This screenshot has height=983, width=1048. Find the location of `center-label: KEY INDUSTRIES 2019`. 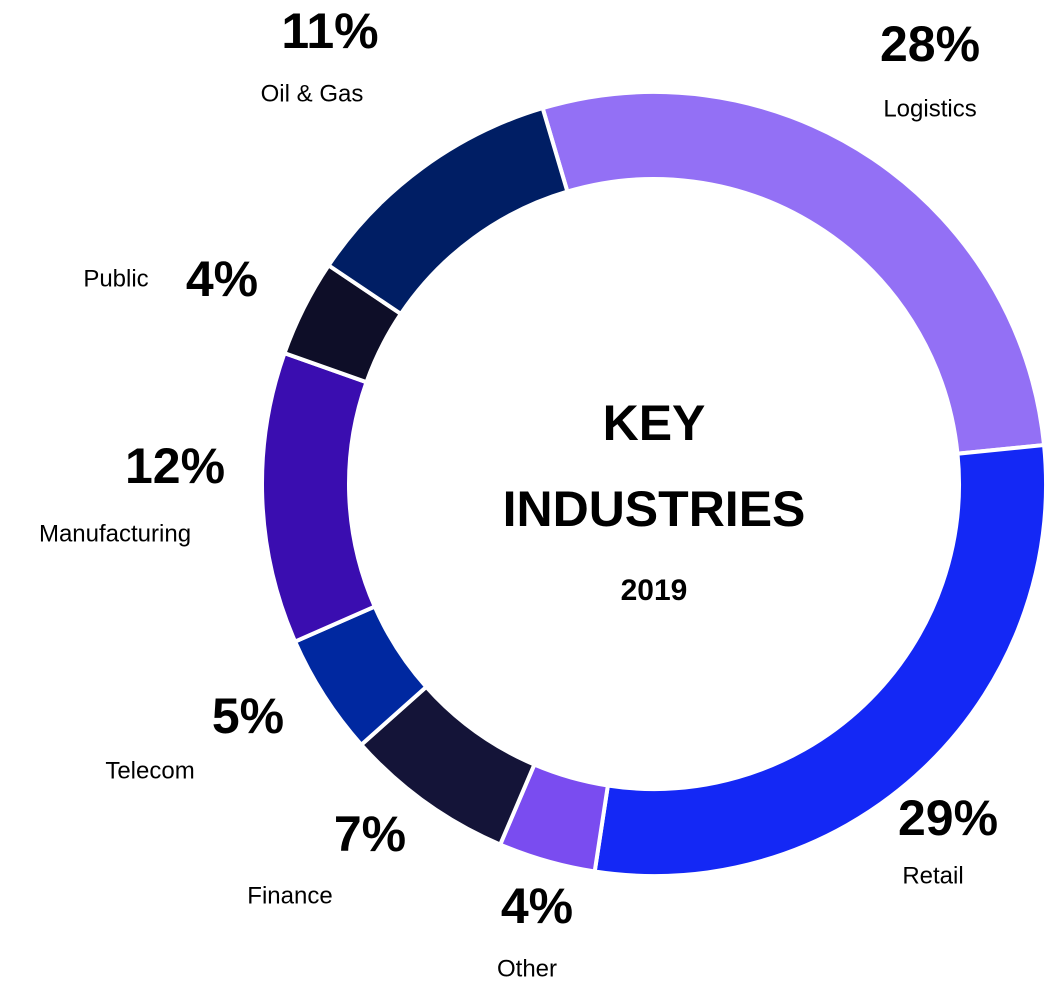

center-label: KEY INDUSTRIES 2019 is located at coordinates (654, 494).